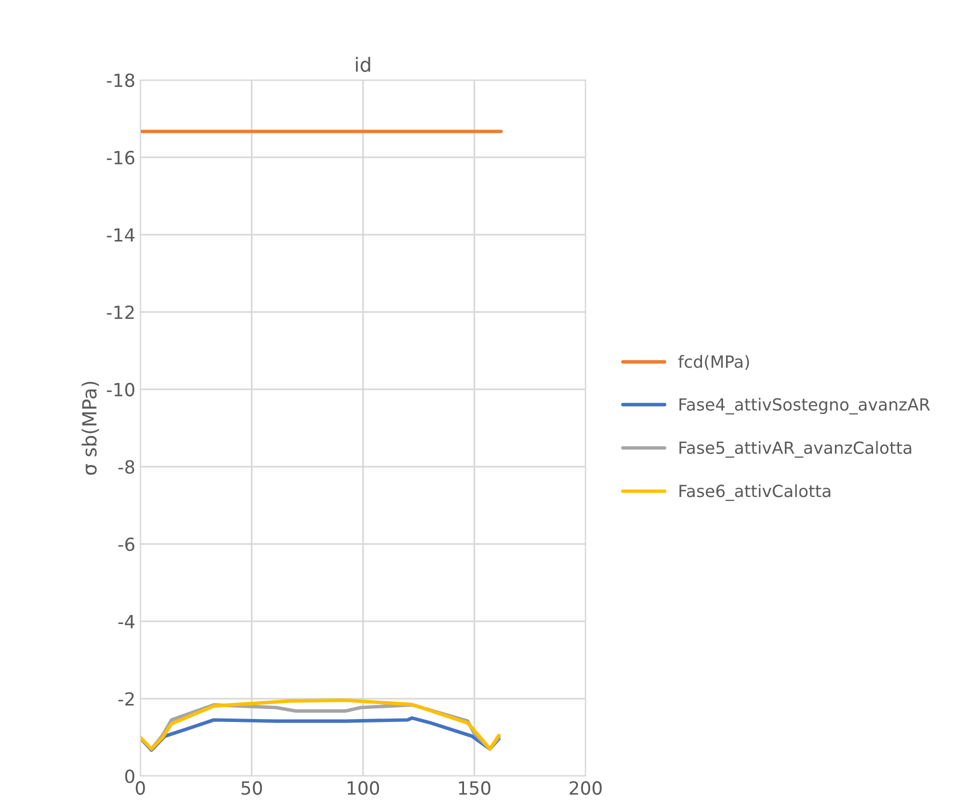  Describe the element at coordinates (120, 80) in the screenshot. I see `y-tick-label: -18` at that location.